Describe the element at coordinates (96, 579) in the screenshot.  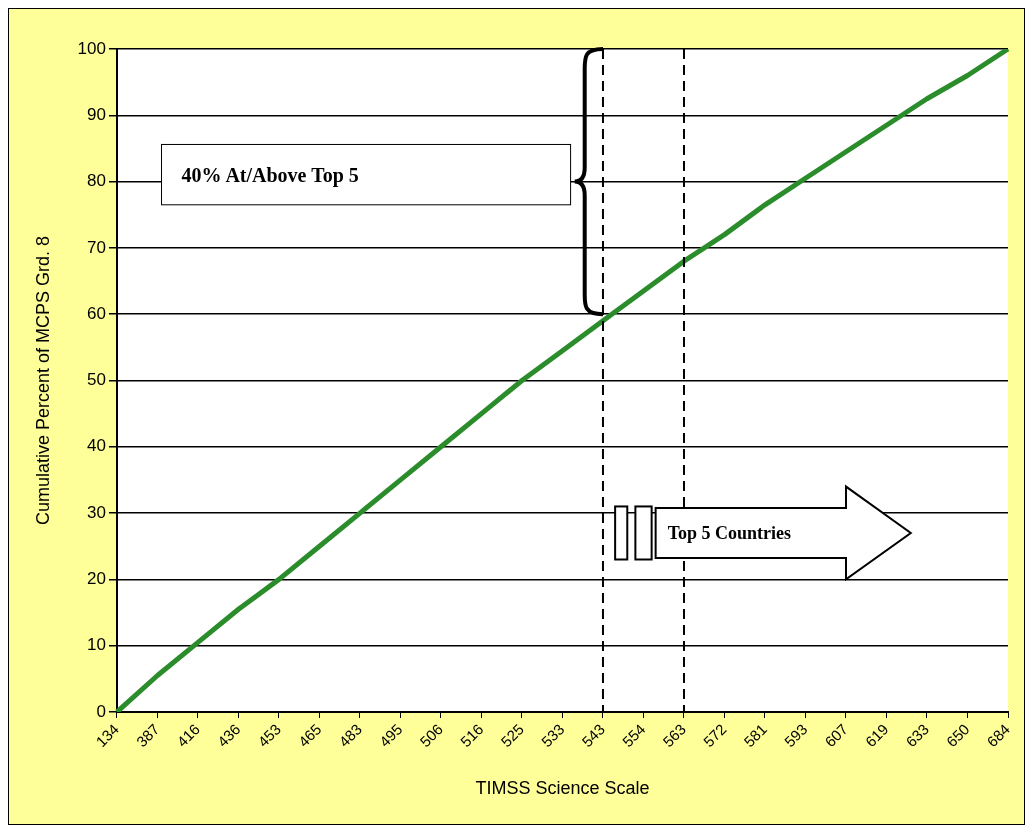
I see `y-tick-label: 20` at that location.